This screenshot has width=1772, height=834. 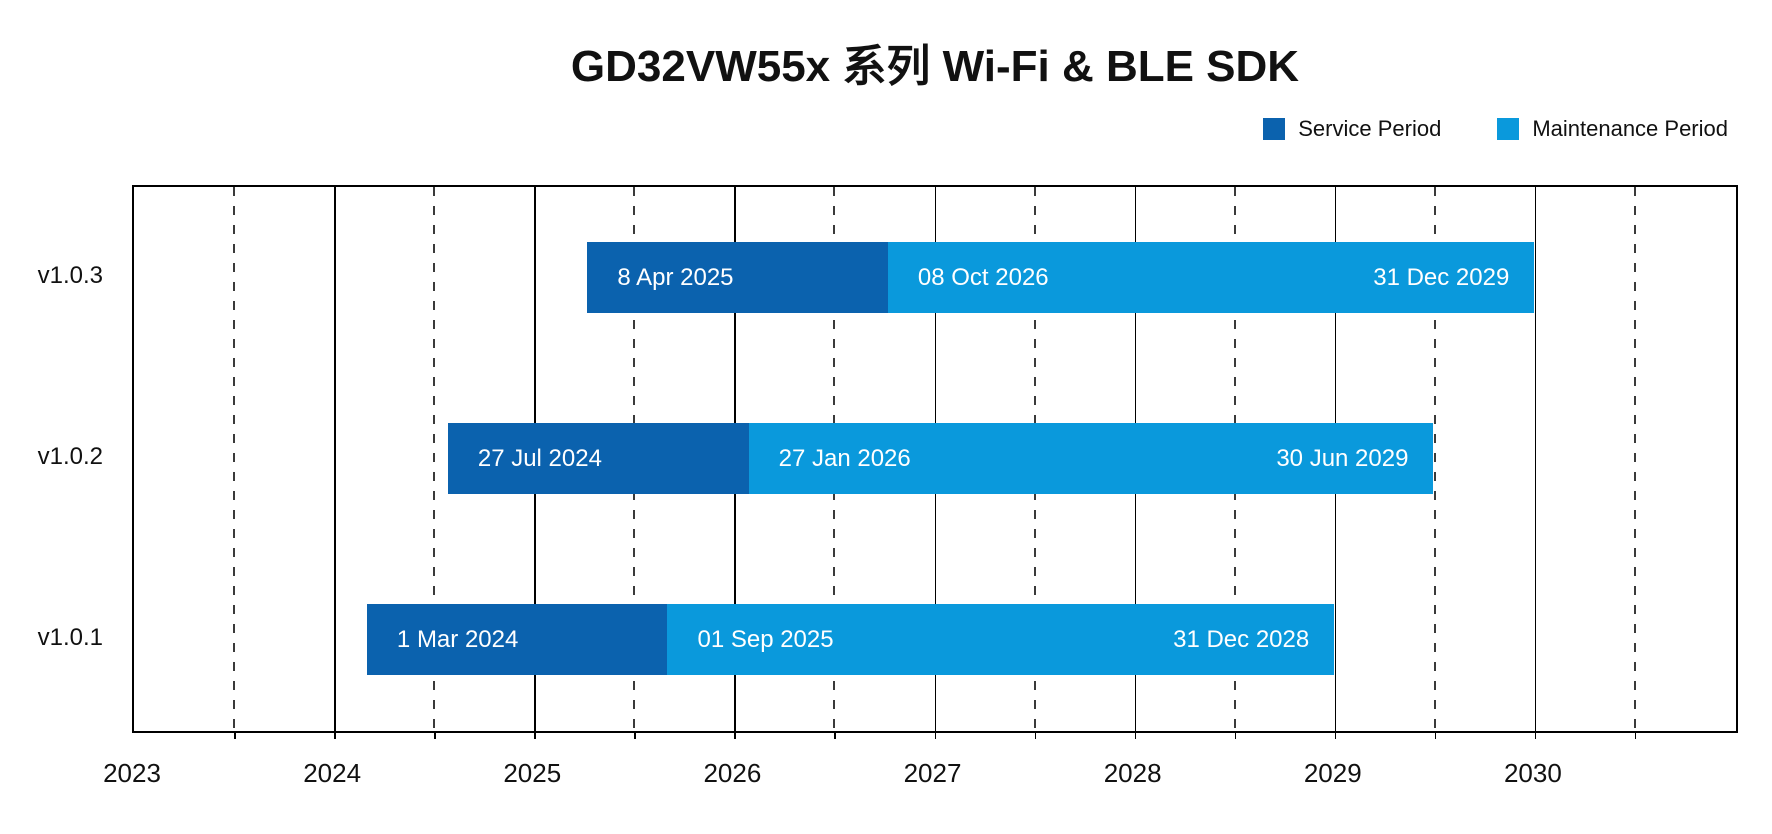 I want to click on x-tick-label-2030: 2030, so click(x=1532, y=773).